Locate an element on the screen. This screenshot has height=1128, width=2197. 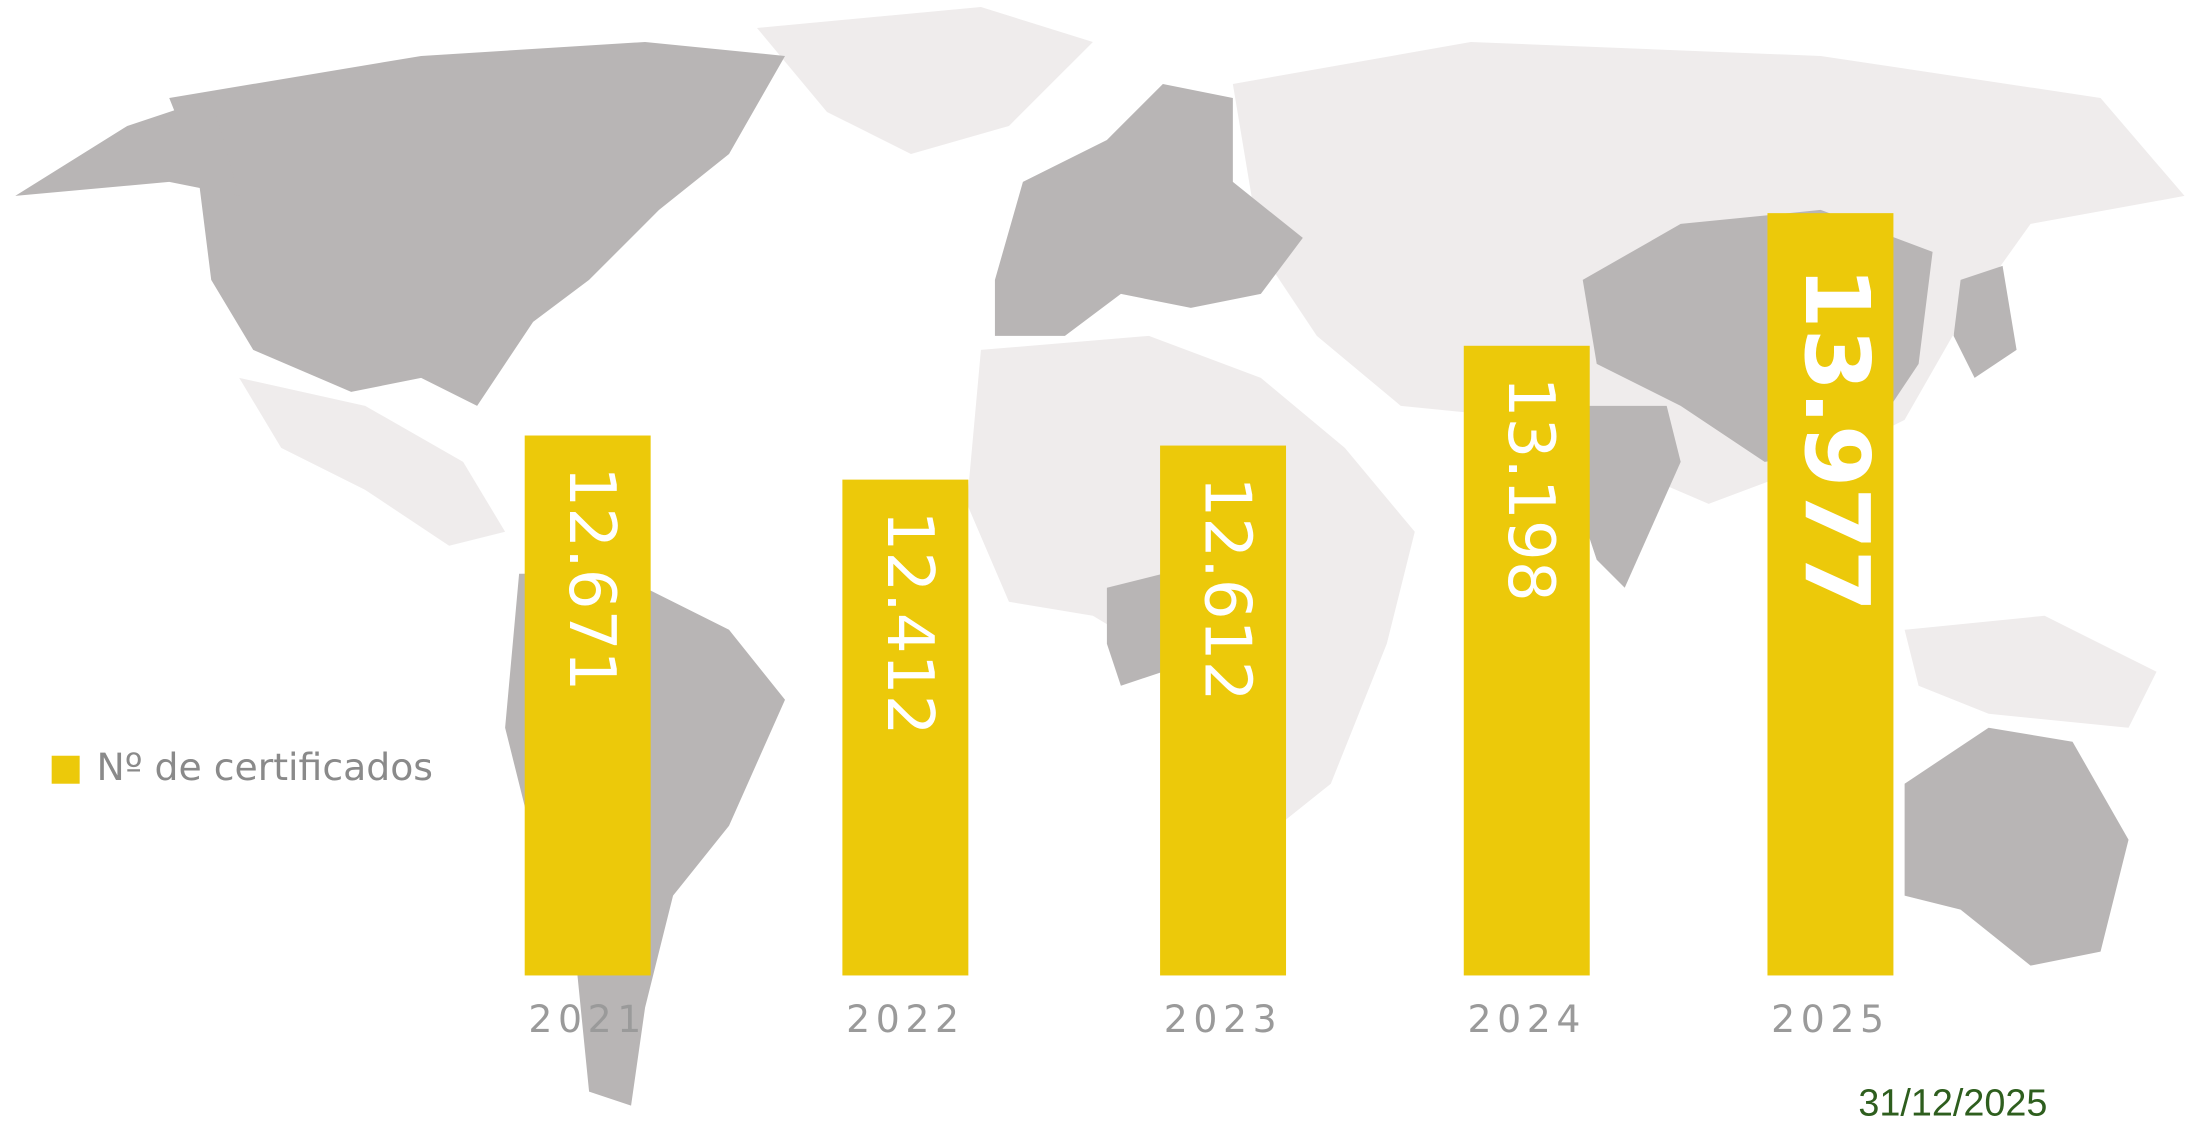
x-tick-label: 2024 is located at coordinates (1526, 1019).